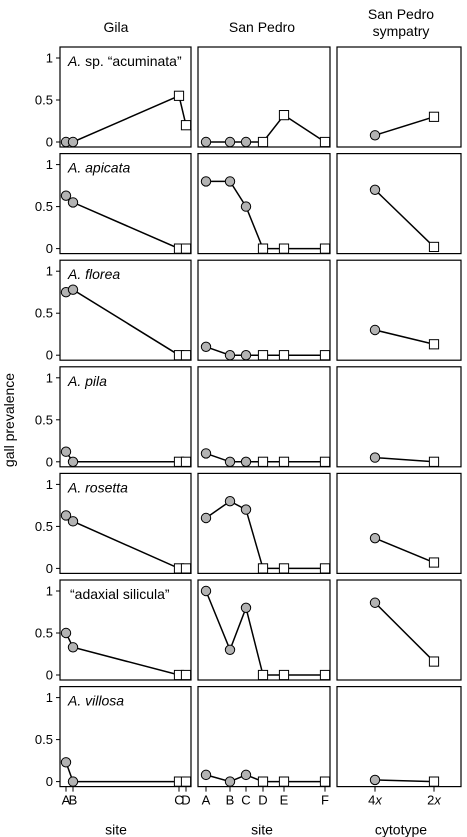 The image size is (467, 837). I want to click on species-label: A. villosa, so click(95, 701).